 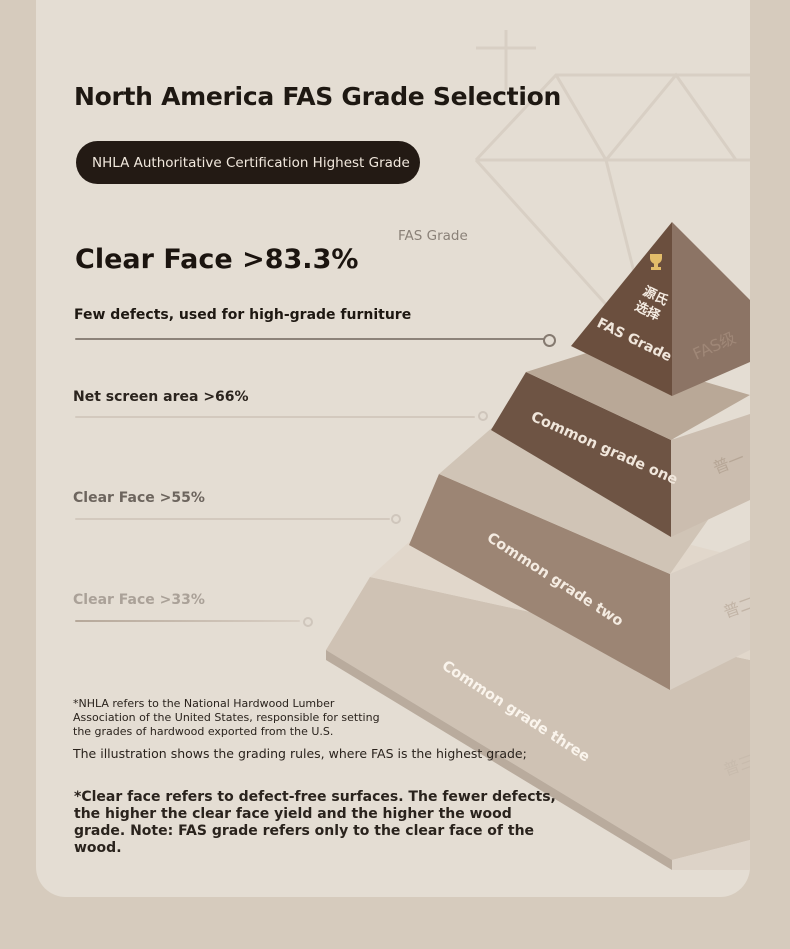 What do you see at coordinates (539, 582) in the screenshot?
I see `tier3-face` at bounding box center [539, 582].